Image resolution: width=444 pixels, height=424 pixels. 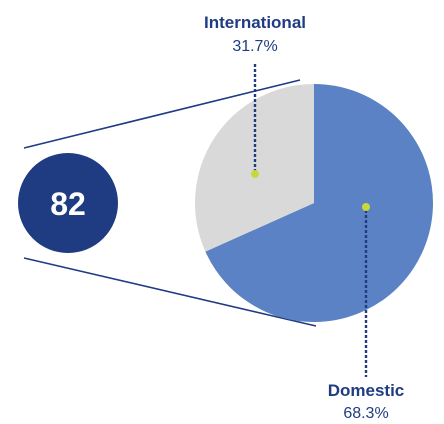 I want to click on marker-dot-domestic, so click(x=366, y=207).